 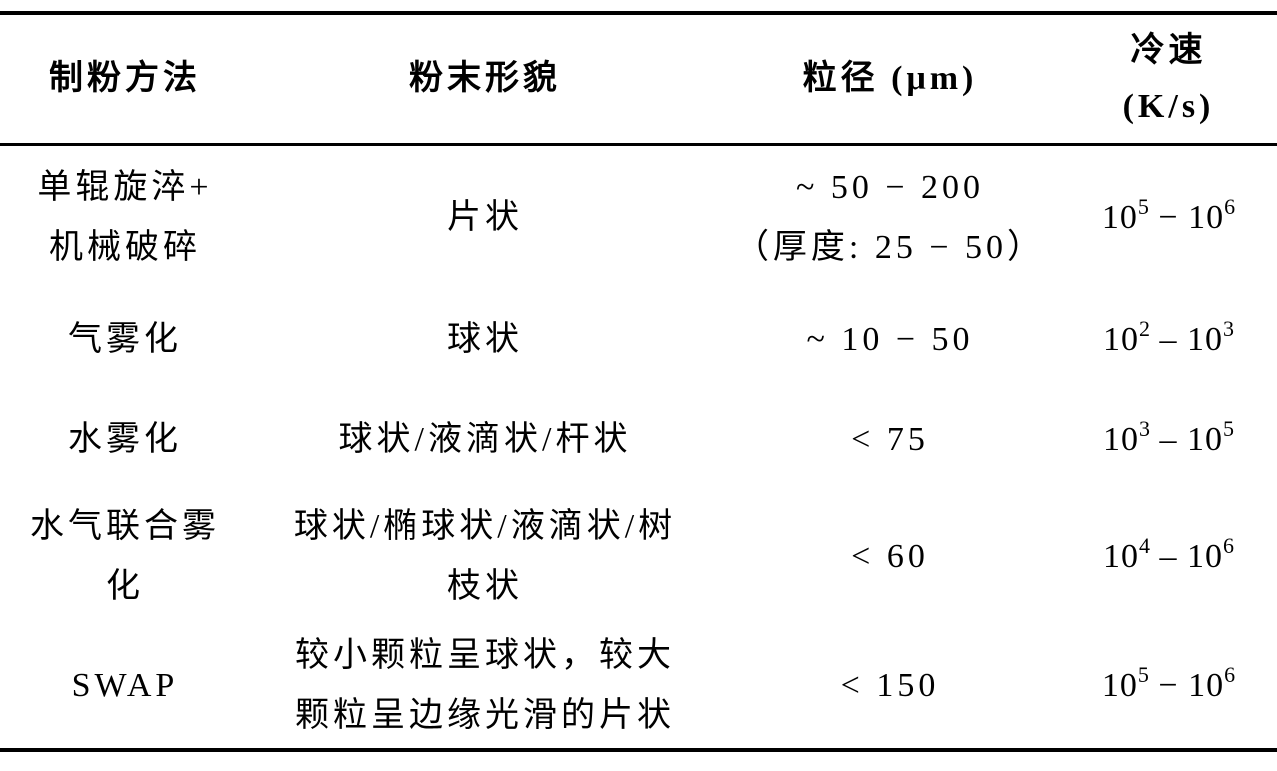 I want to click on method-cell-line: 气雾化, so click(x=125, y=339).